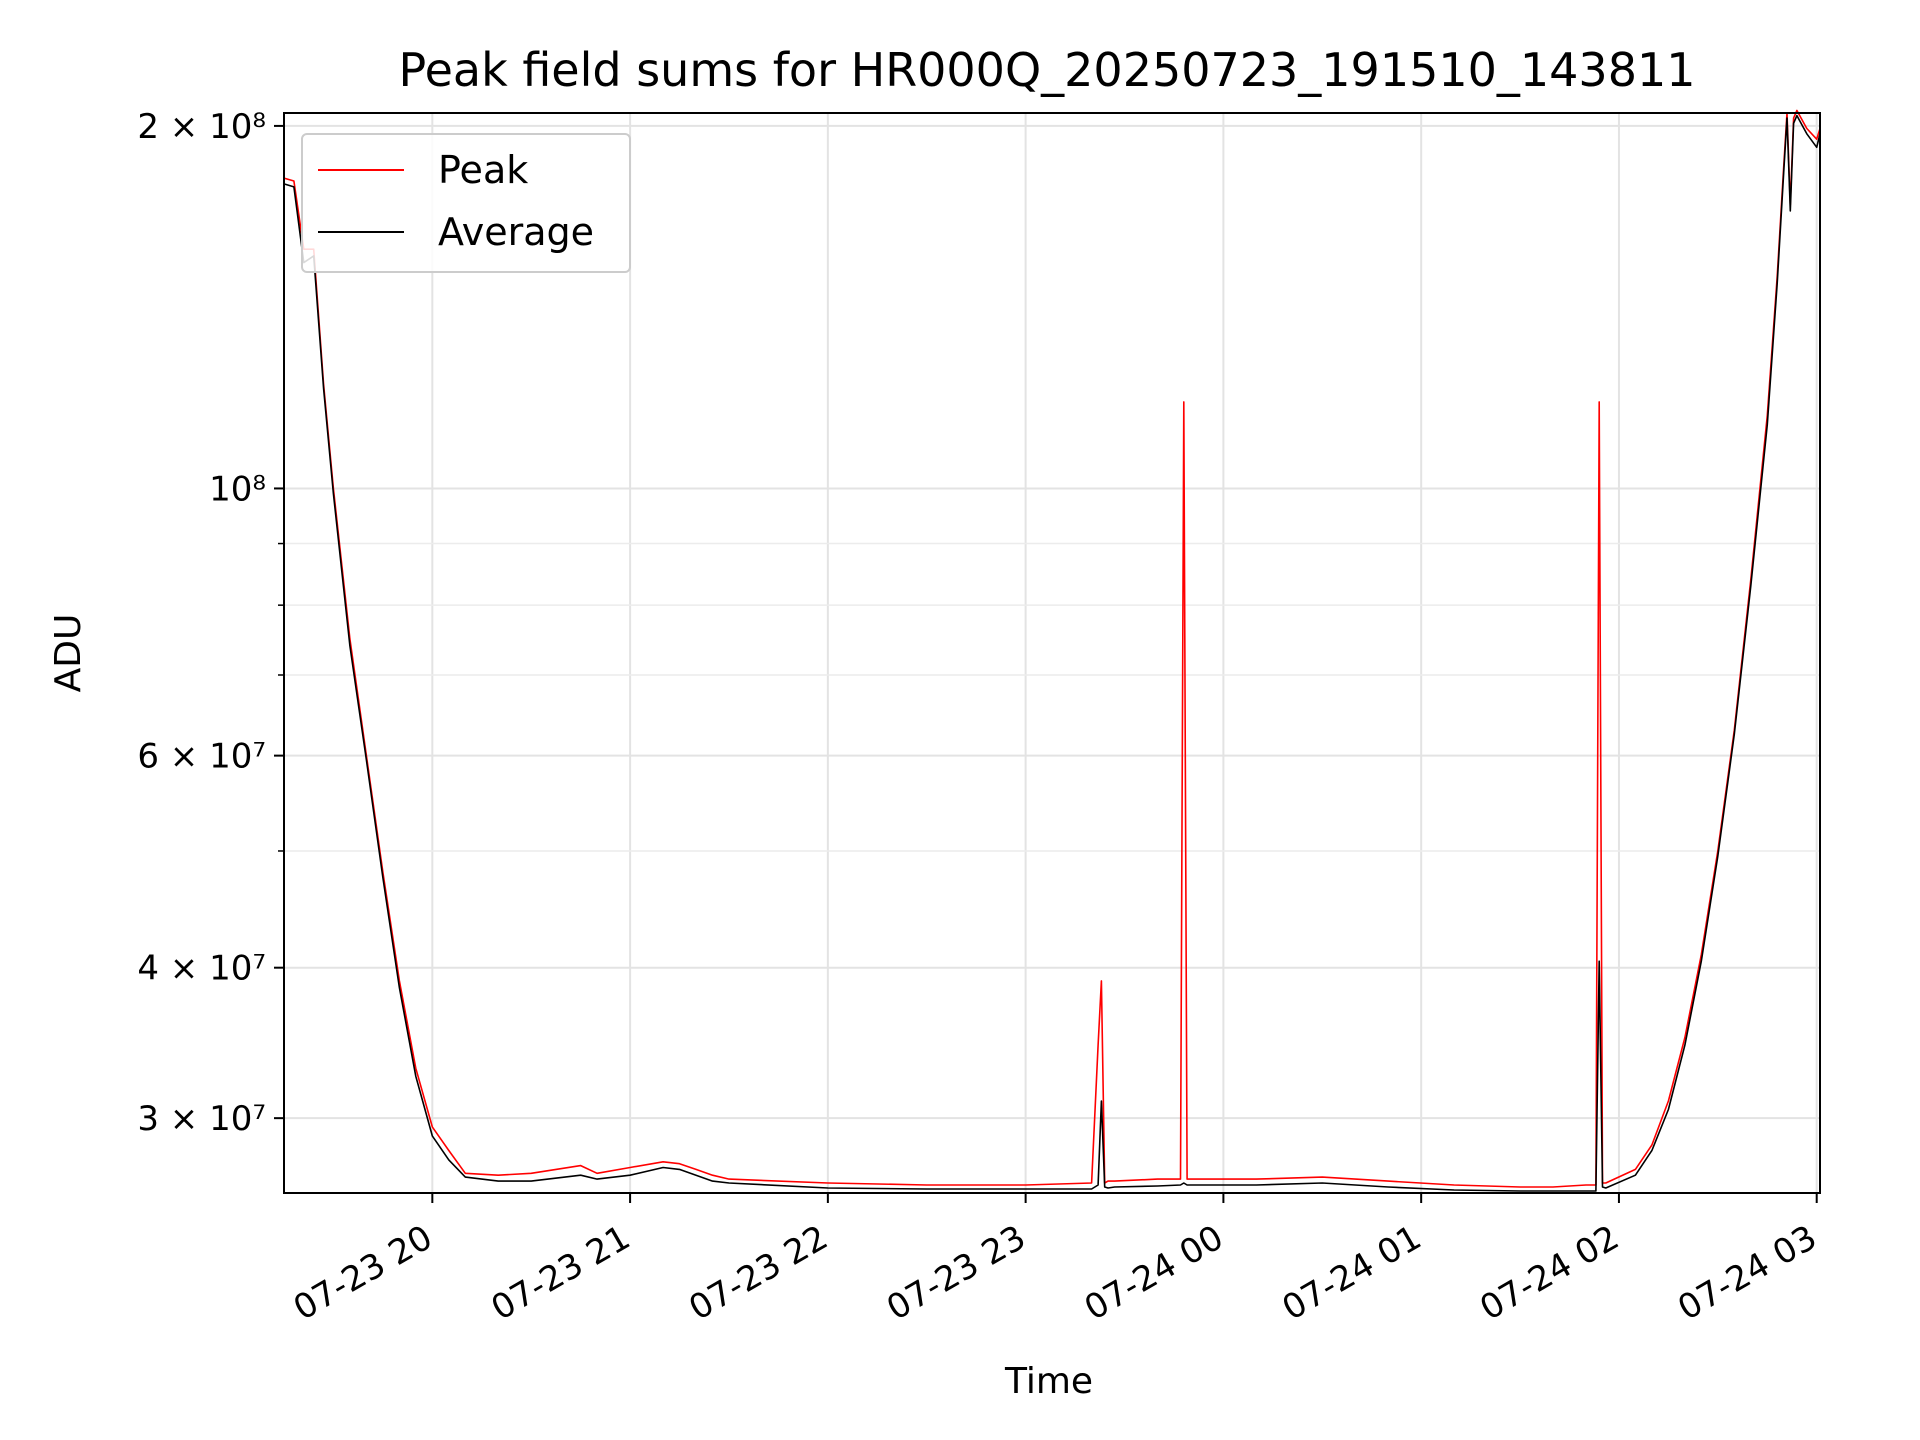  I want to click on y-tick-label: 2 × 10⁸, so click(201, 127).